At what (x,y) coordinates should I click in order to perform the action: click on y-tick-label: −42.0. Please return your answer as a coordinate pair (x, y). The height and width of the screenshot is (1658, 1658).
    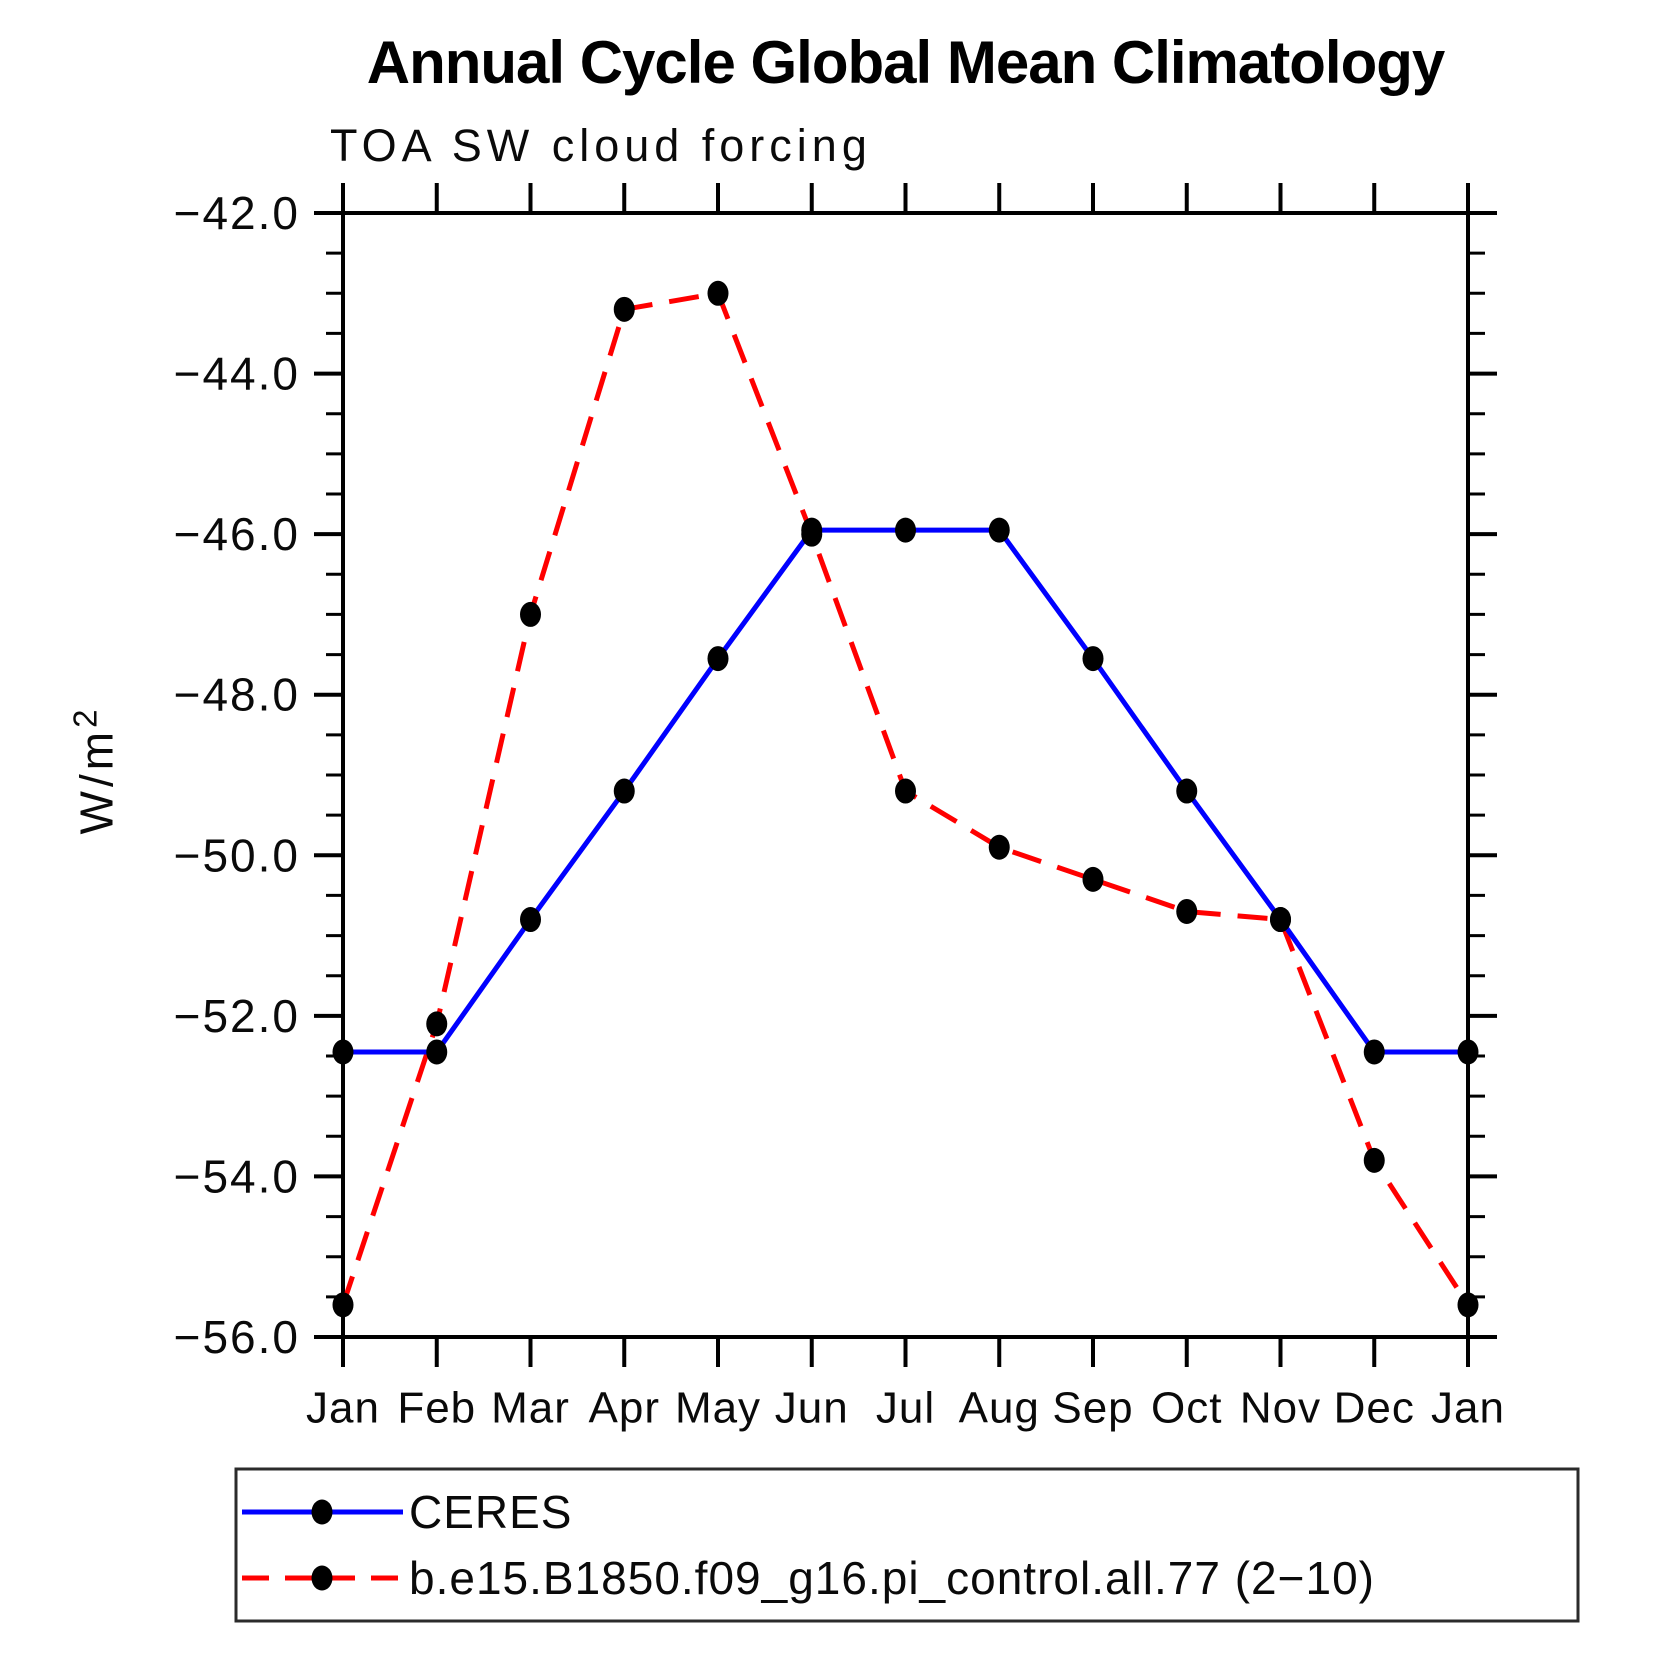
    Looking at the image, I should click on (237, 213).